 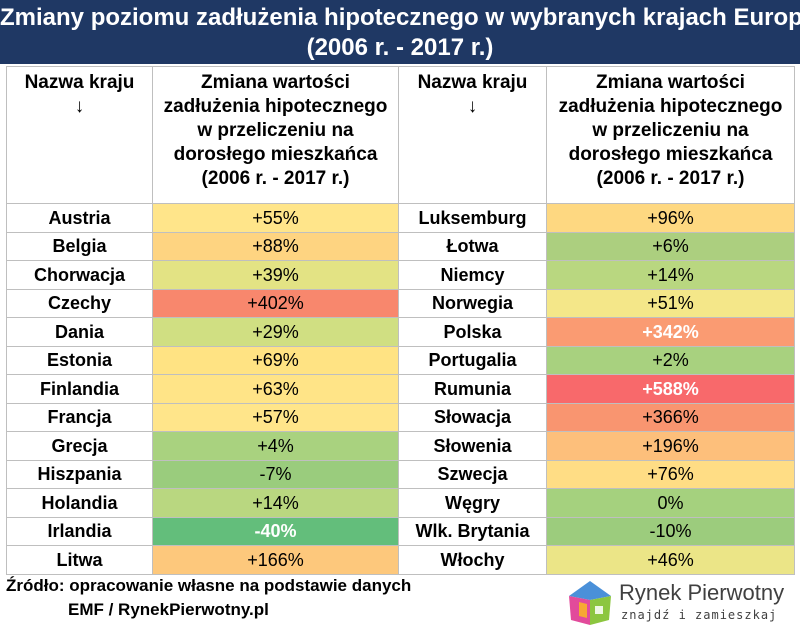 What do you see at coordinates (79, 275) in the screenshot?
I see `left-country-cell: Chorwacja` at bounding box center [79, 275].